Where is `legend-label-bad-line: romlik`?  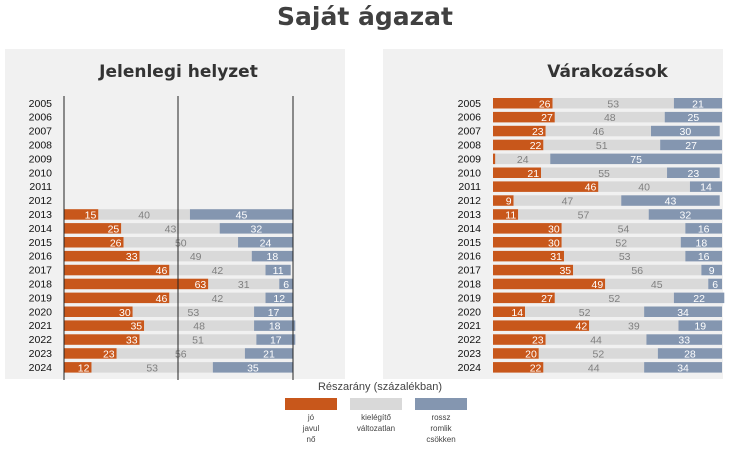 legend-label-bad-line: romlik is located at coordinates (441, 428).